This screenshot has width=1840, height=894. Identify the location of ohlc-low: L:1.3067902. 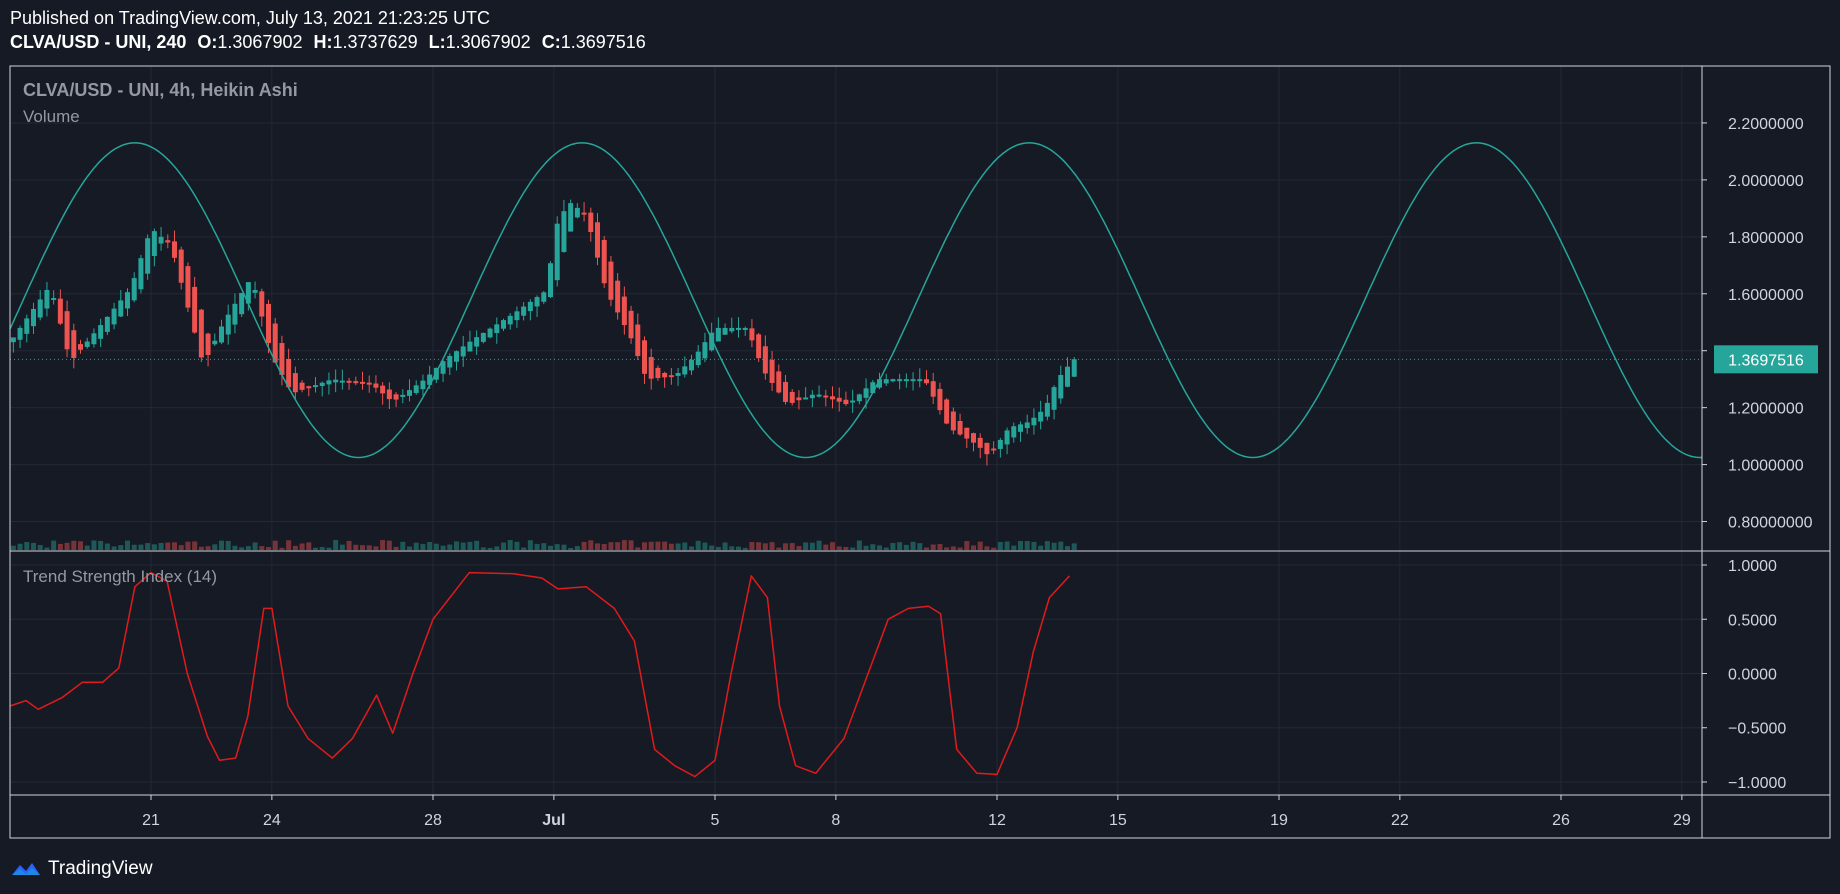
(480, 42).